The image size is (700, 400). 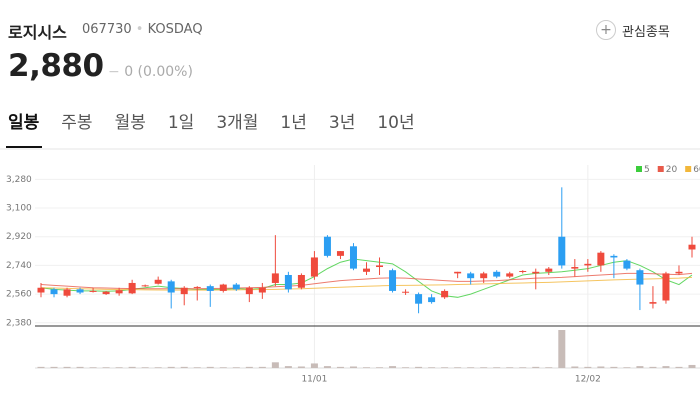 What do you see at coordinates (19, 323) in the screenshot?
I see `y-tick-label: 2,380` at bounding box center [19, 323].